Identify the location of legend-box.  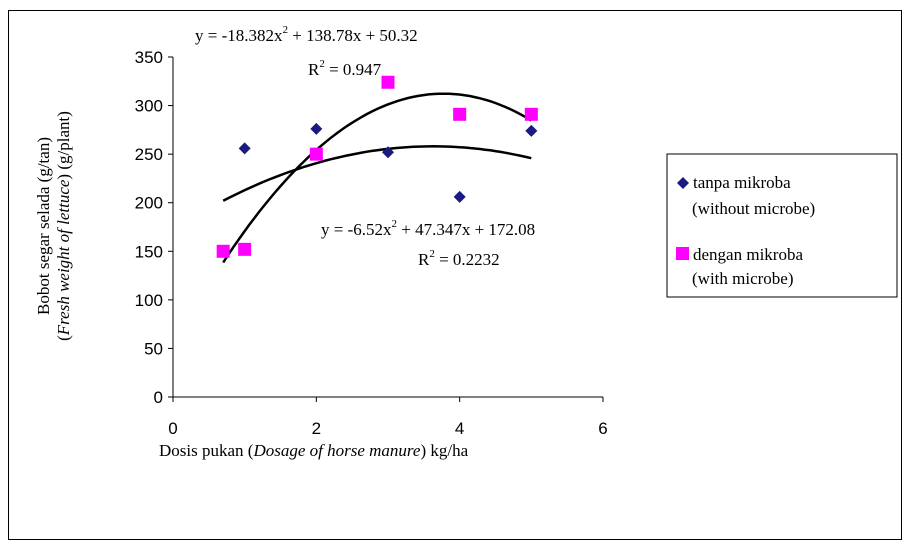
(782, 225).